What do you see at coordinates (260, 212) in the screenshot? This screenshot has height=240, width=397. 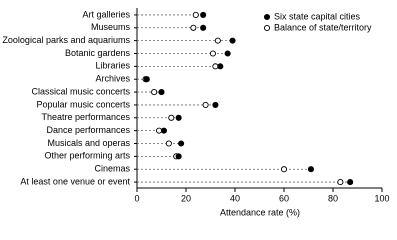 I see `x-axis-title: Attendance rate (%)` at bounding box center [260, 212].